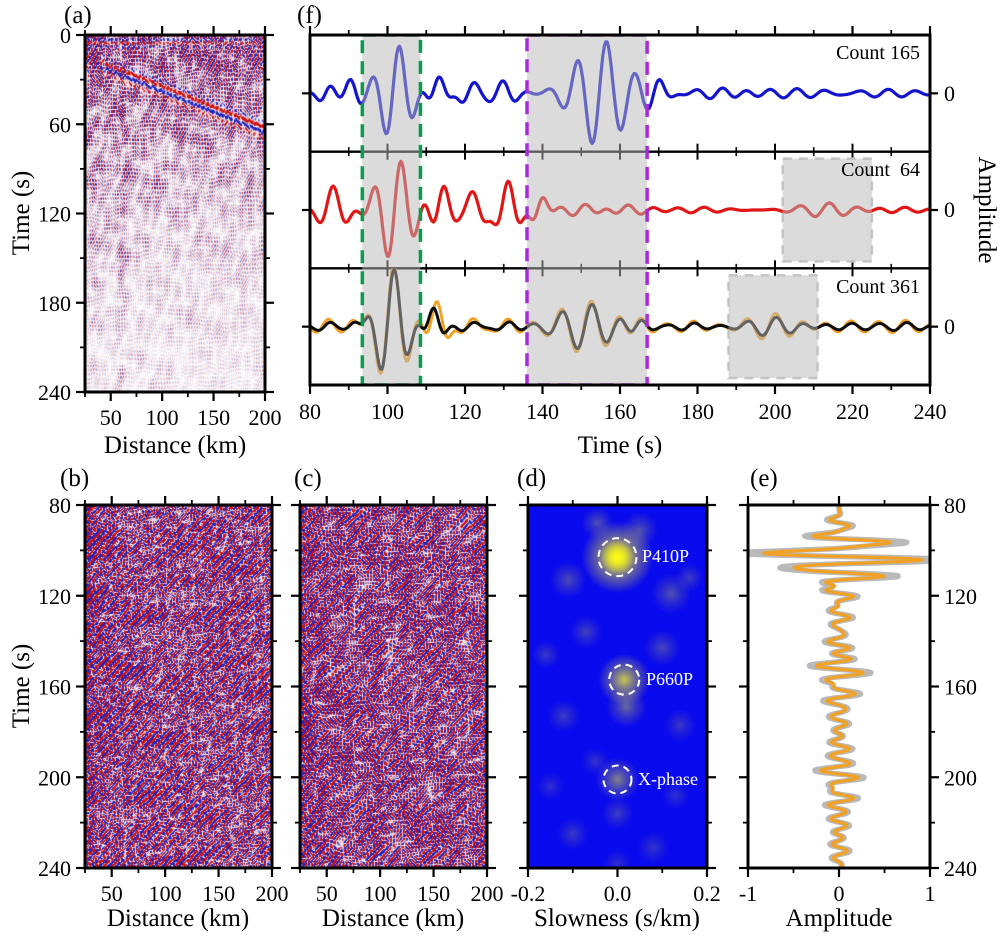  I want to click on panel-d-tag: (d), so click(532, 478).